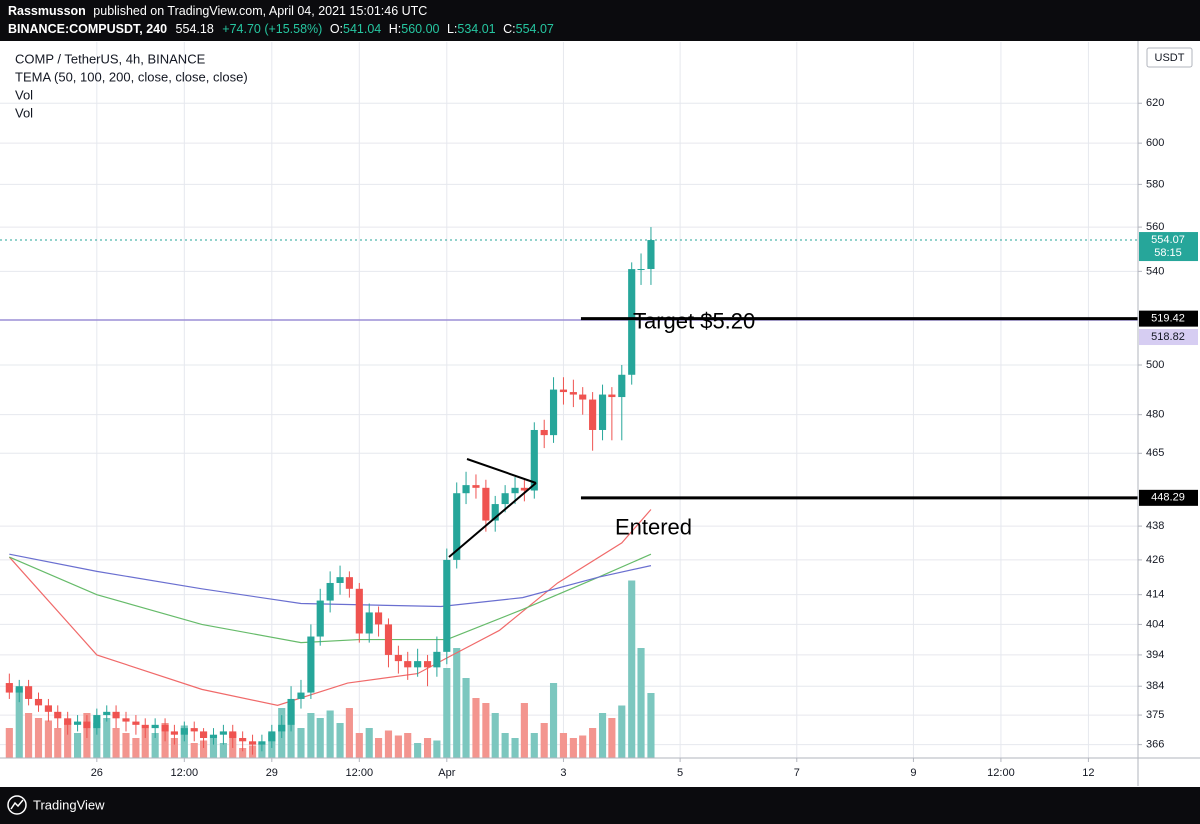 This screenshot has width=1200, height=824. What do you see at coordinates (272, 29) in the screenshot?
I see `change: +74.70 (+15.58%)` at bounding box center [272, 29].